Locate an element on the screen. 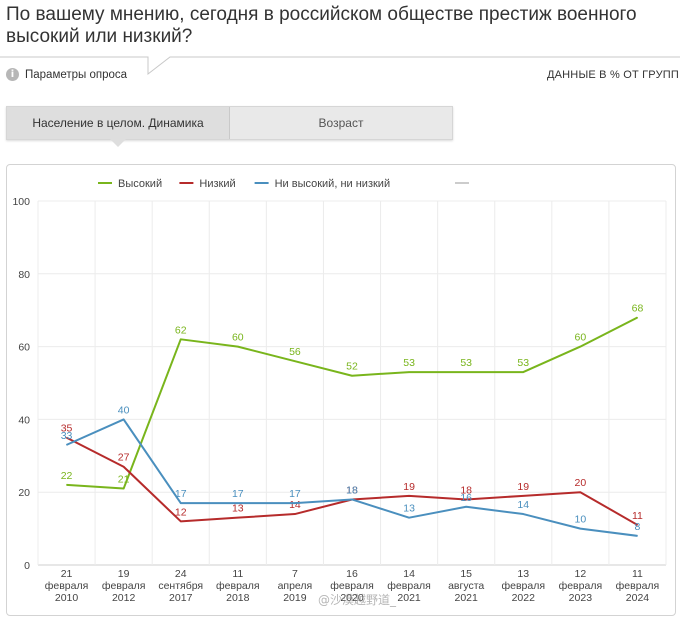 The width and height of the screenshot is (687, 619). watermark: @沙漠越野道_ is located at coordinates (357, 600).